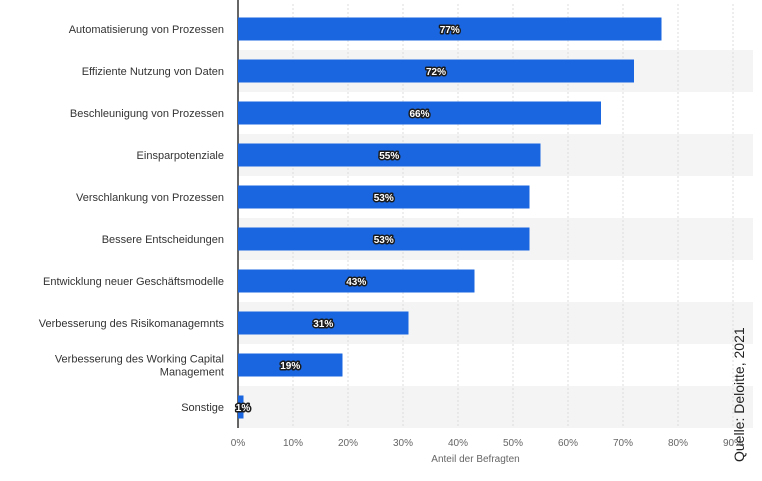  I want to click on source-note: Quelle: Deloitte, 2021, so click(739, 394).